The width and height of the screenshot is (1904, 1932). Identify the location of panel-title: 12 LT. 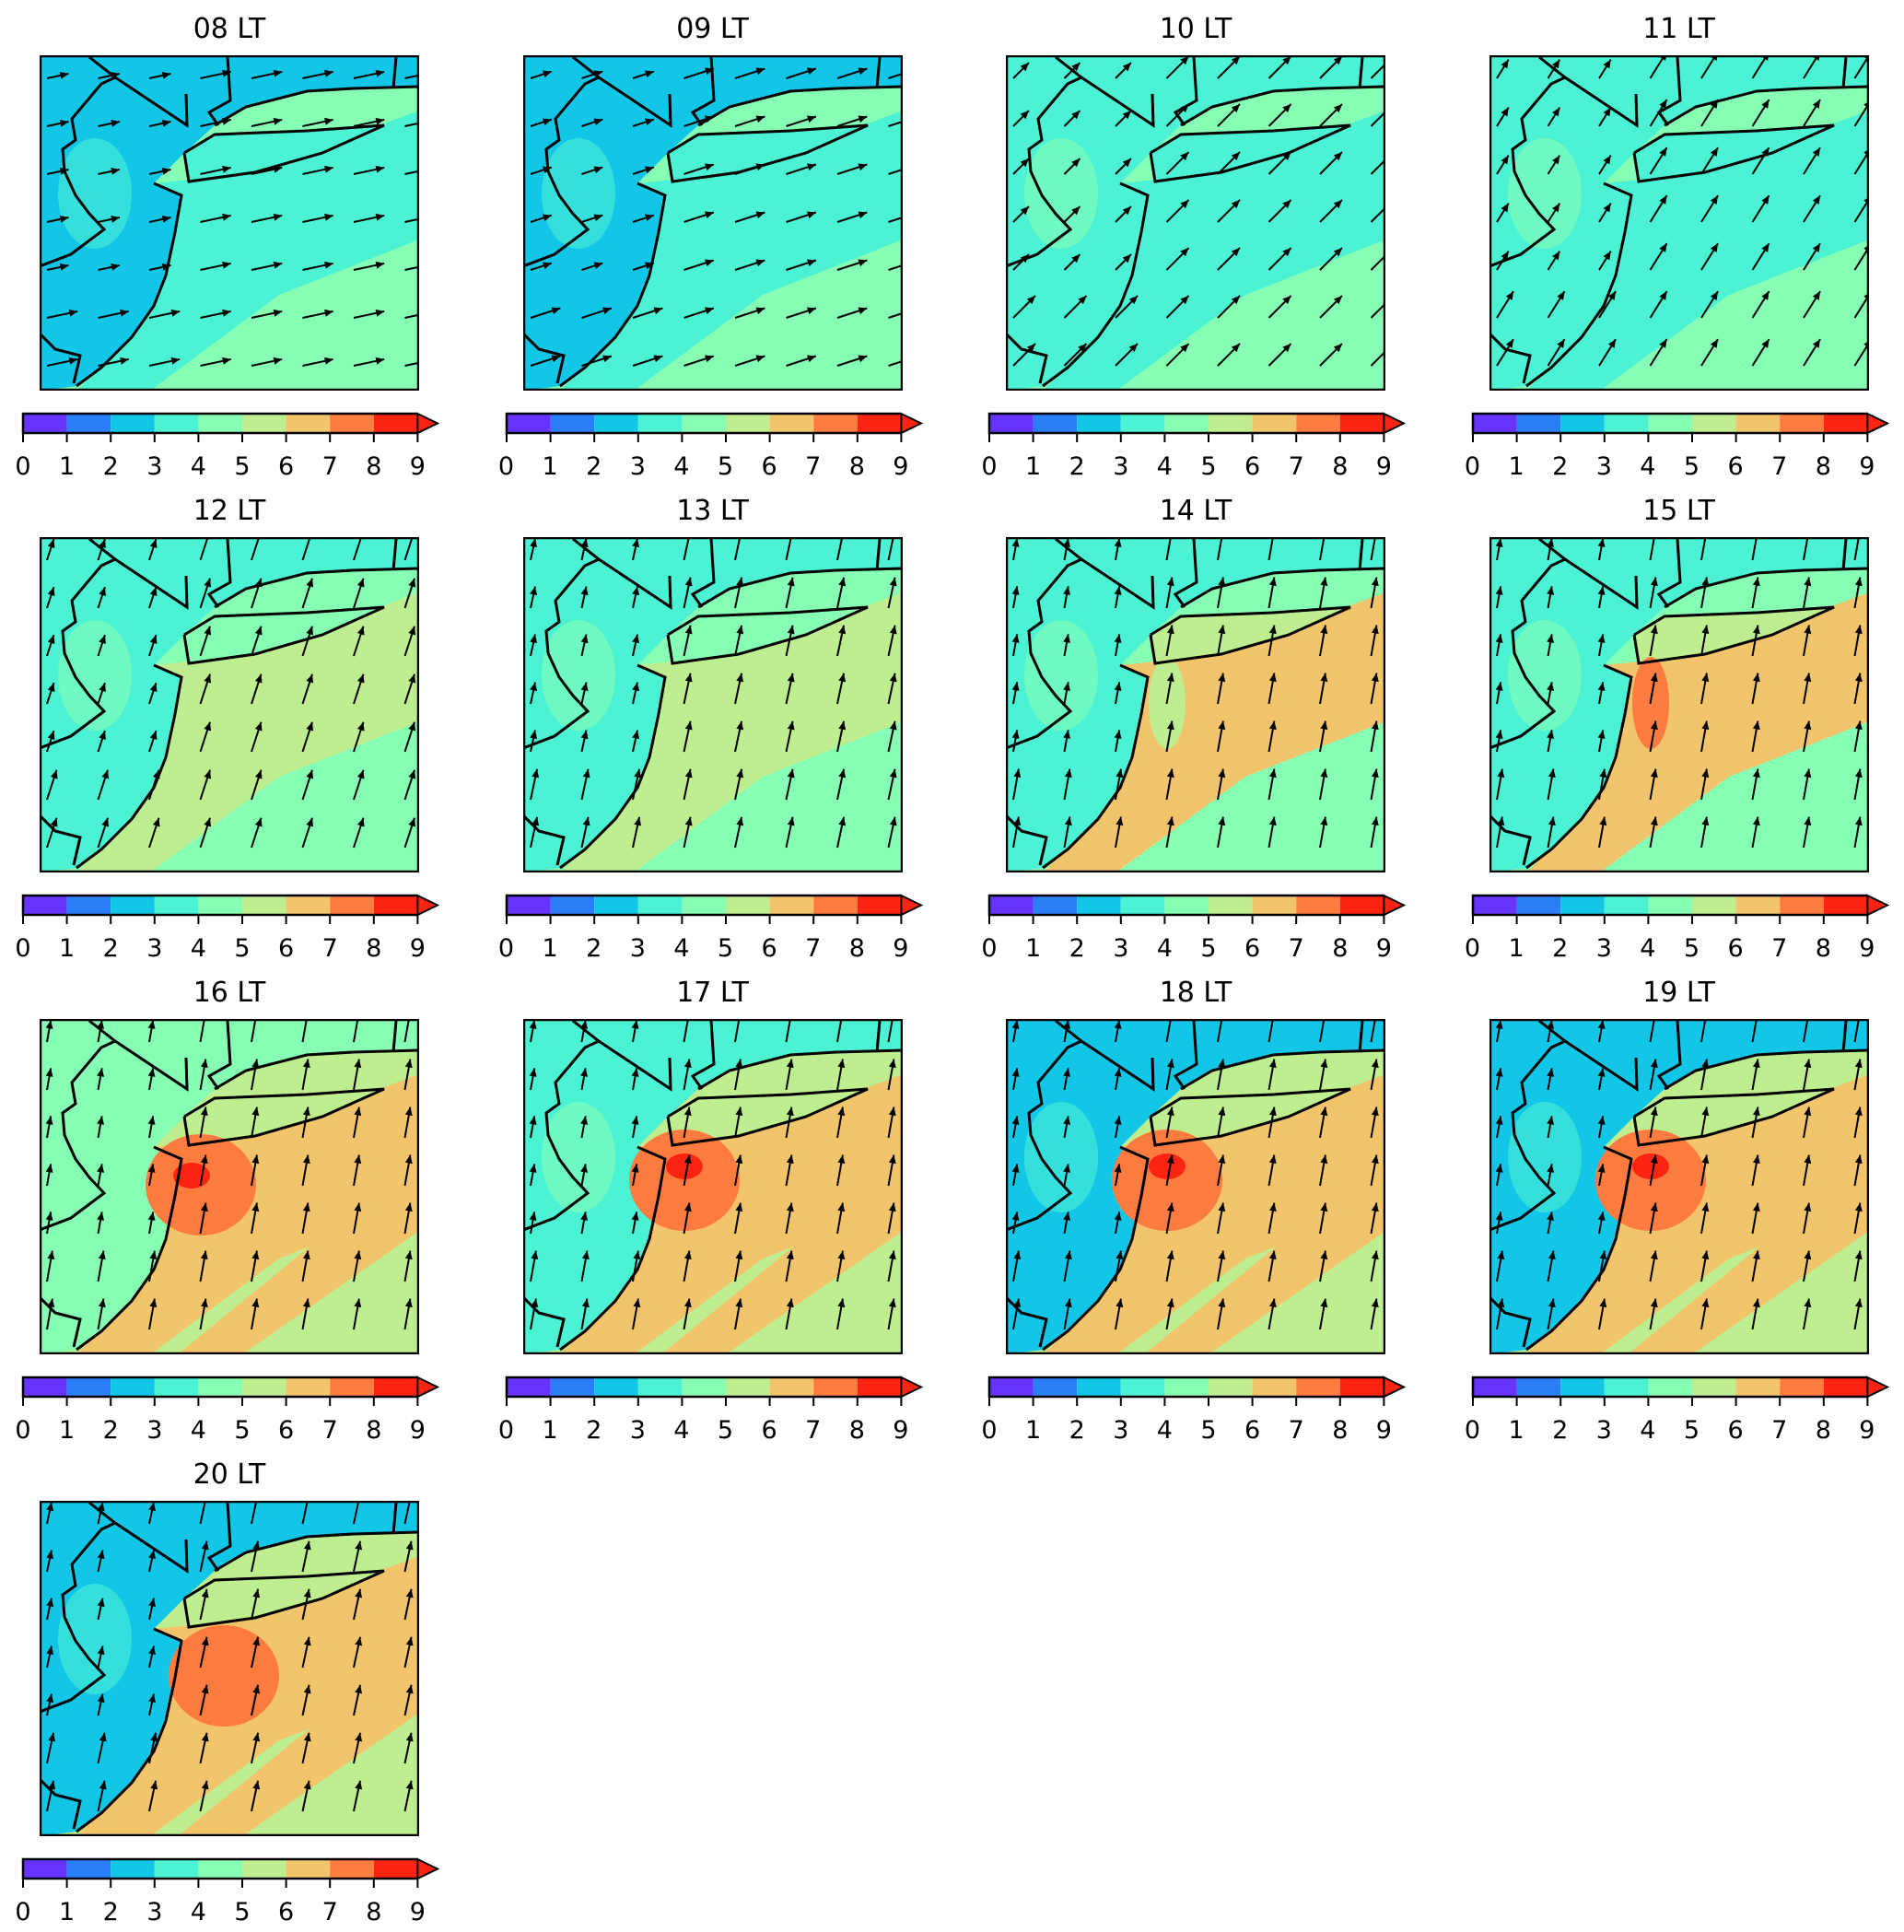
(229, 511).